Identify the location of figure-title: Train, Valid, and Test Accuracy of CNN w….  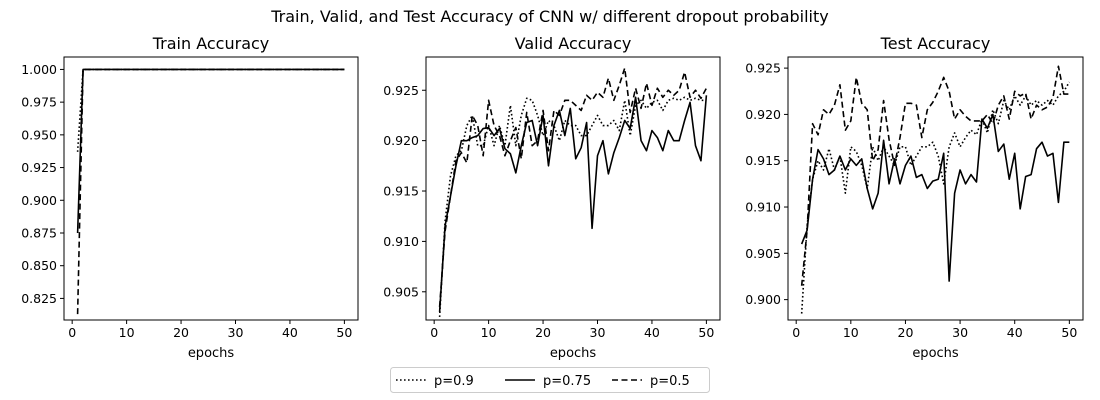
(549, 16).